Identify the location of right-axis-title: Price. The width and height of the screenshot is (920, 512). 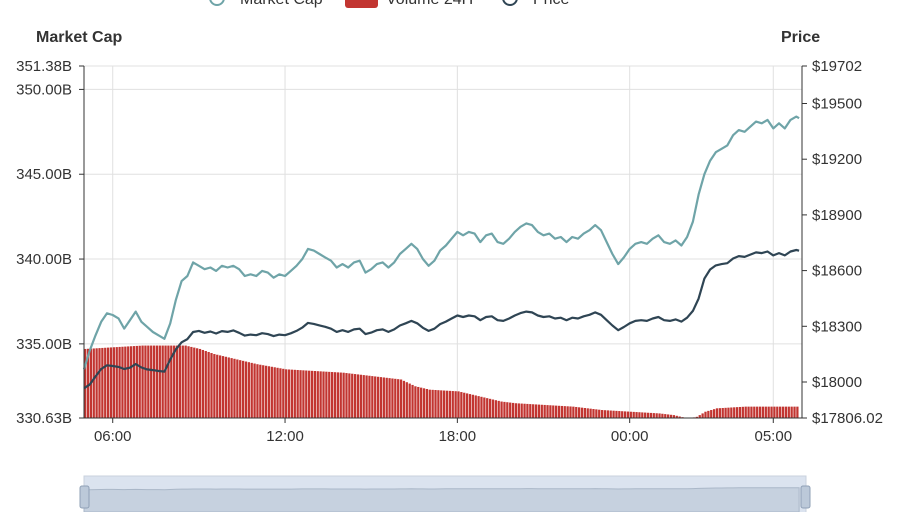
(800, 37).